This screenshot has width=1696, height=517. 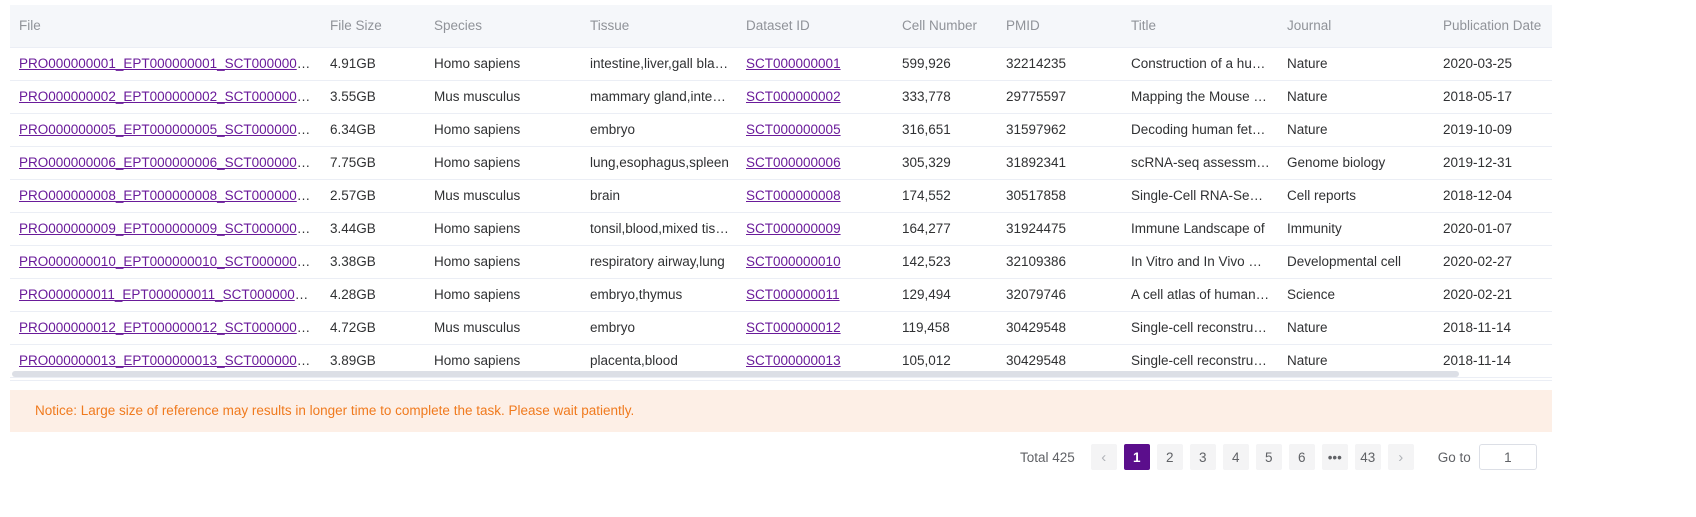 I want to click on cell-cells: 599,926, so click(x=945, y=64).